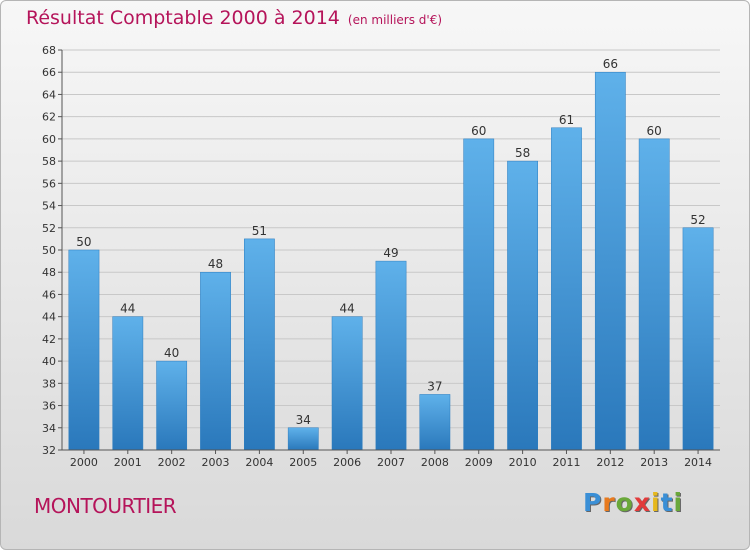 The image size is (750, 550). Describe the element at coordinates (49, 339) in the screenshot. I see `y-tick-label: 42` at that location.